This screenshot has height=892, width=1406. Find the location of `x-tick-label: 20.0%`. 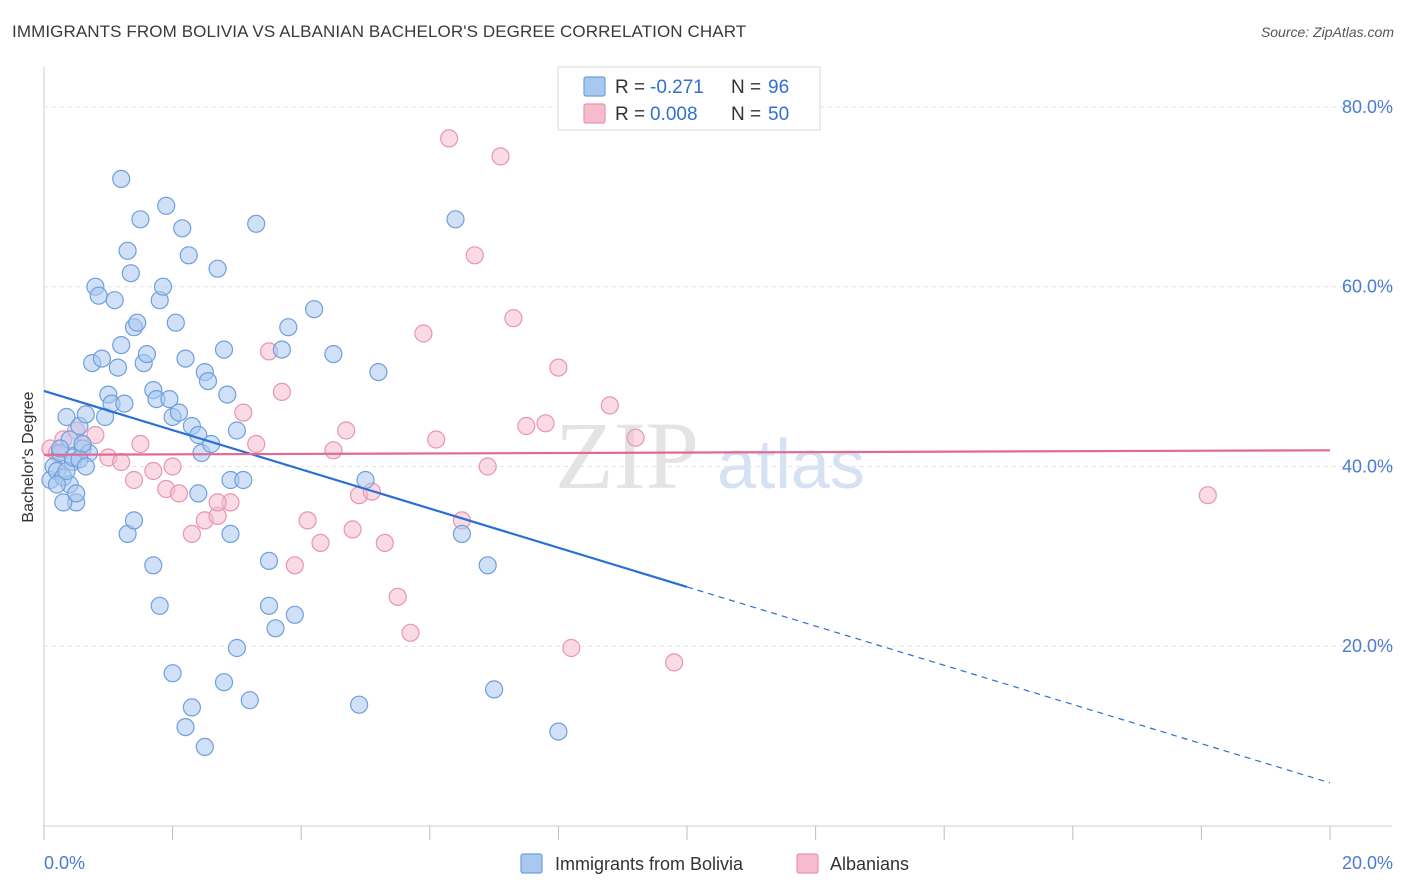

x-tick-label: 20.0% is located at coordinates (1367, 863).